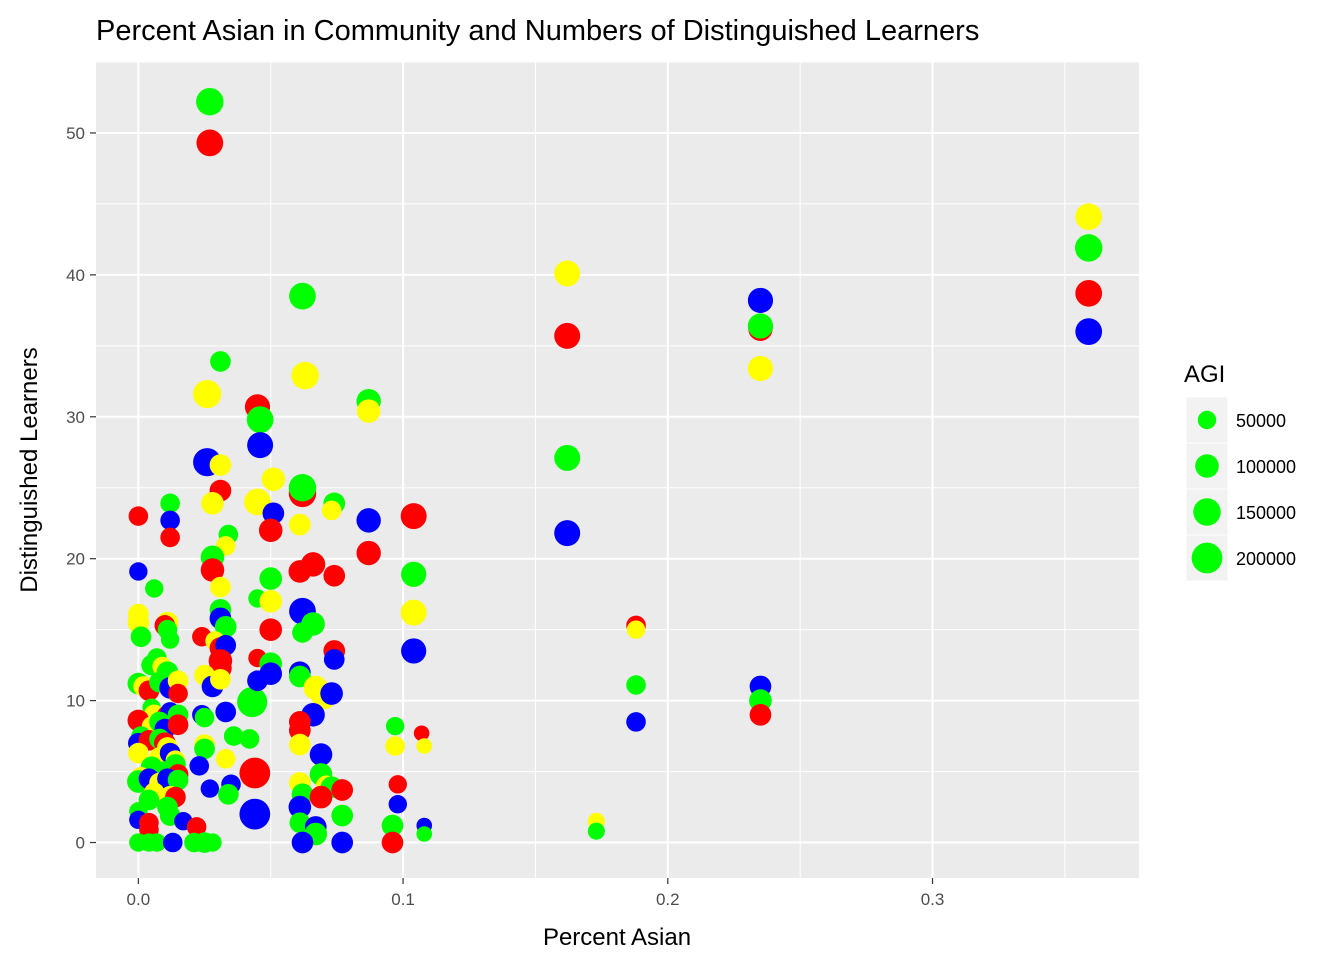 The width and height of the screenshot is (1344, 960). Describe the element at coordinates (403, 899) in the screenshot. I see `x-tick-label: 0.1` at that location.